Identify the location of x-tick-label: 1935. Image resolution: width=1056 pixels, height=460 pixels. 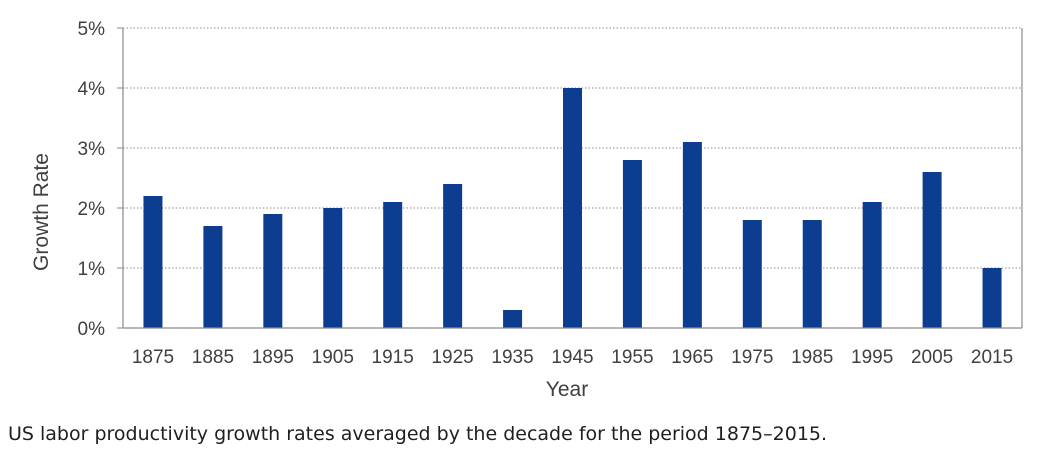
(512, 357).